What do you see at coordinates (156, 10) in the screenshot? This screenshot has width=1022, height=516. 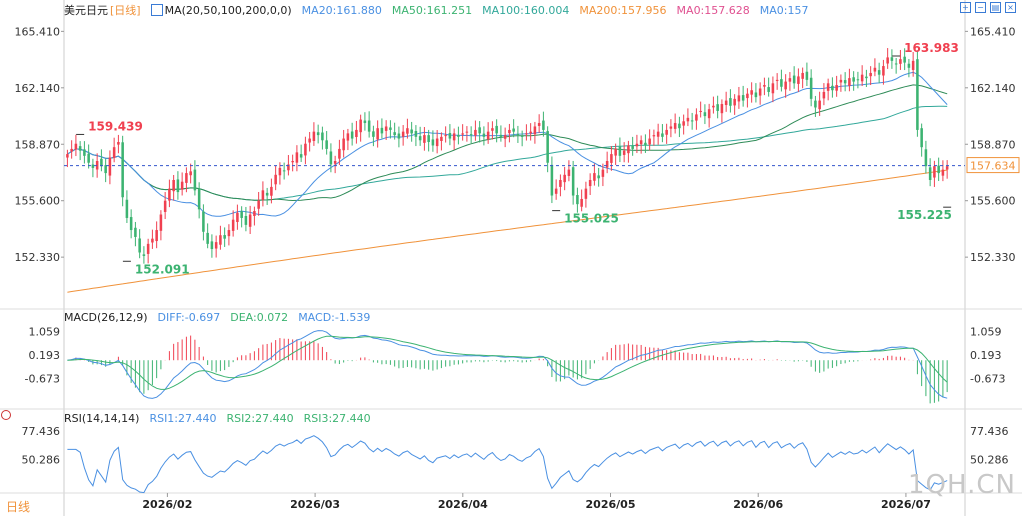 I see `indicator-icon` at bounding box center [156, 10].